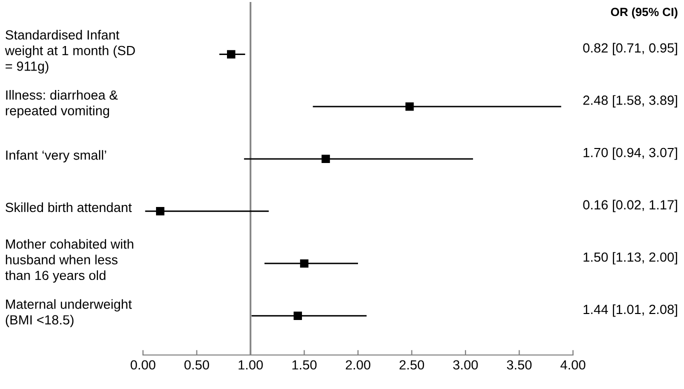  I want to click on x-tick-label: 2.00, so click(358, 365).